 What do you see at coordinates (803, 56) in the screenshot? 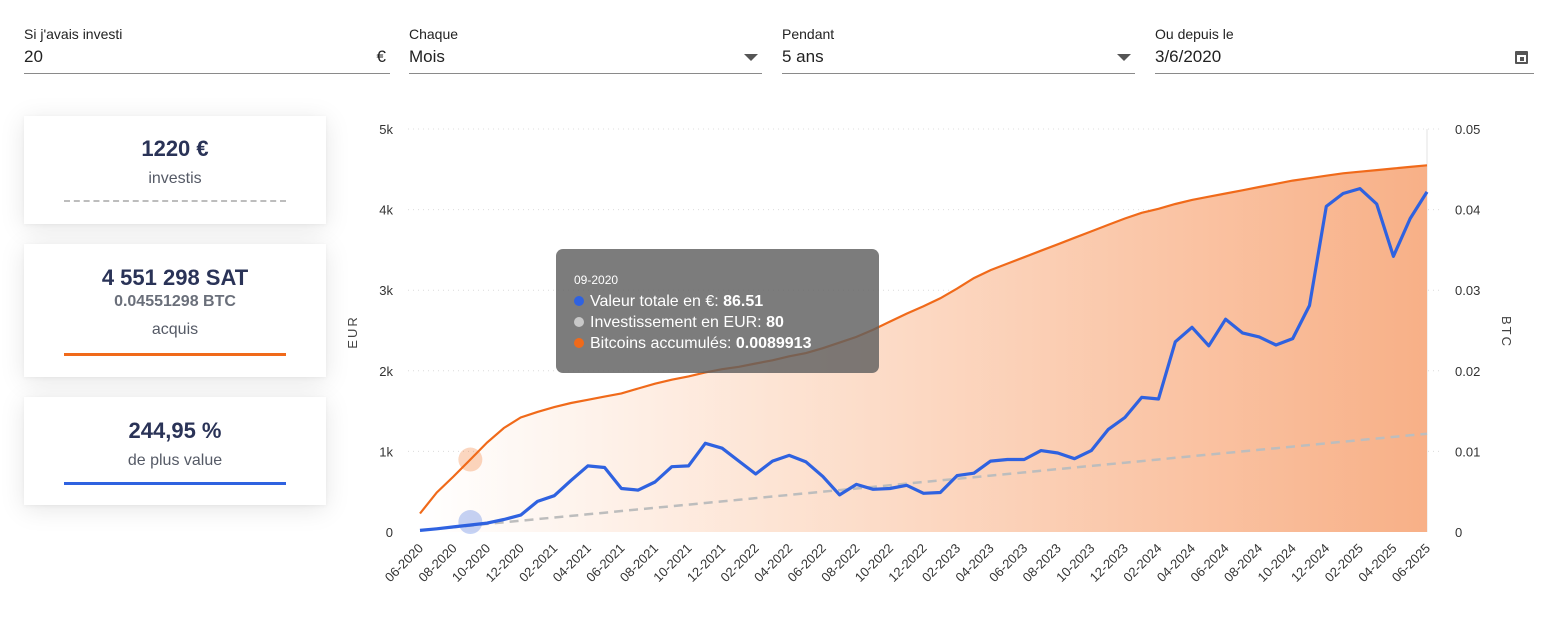
I see `duration-value: 5 ans` at bounding box center [803, 56].